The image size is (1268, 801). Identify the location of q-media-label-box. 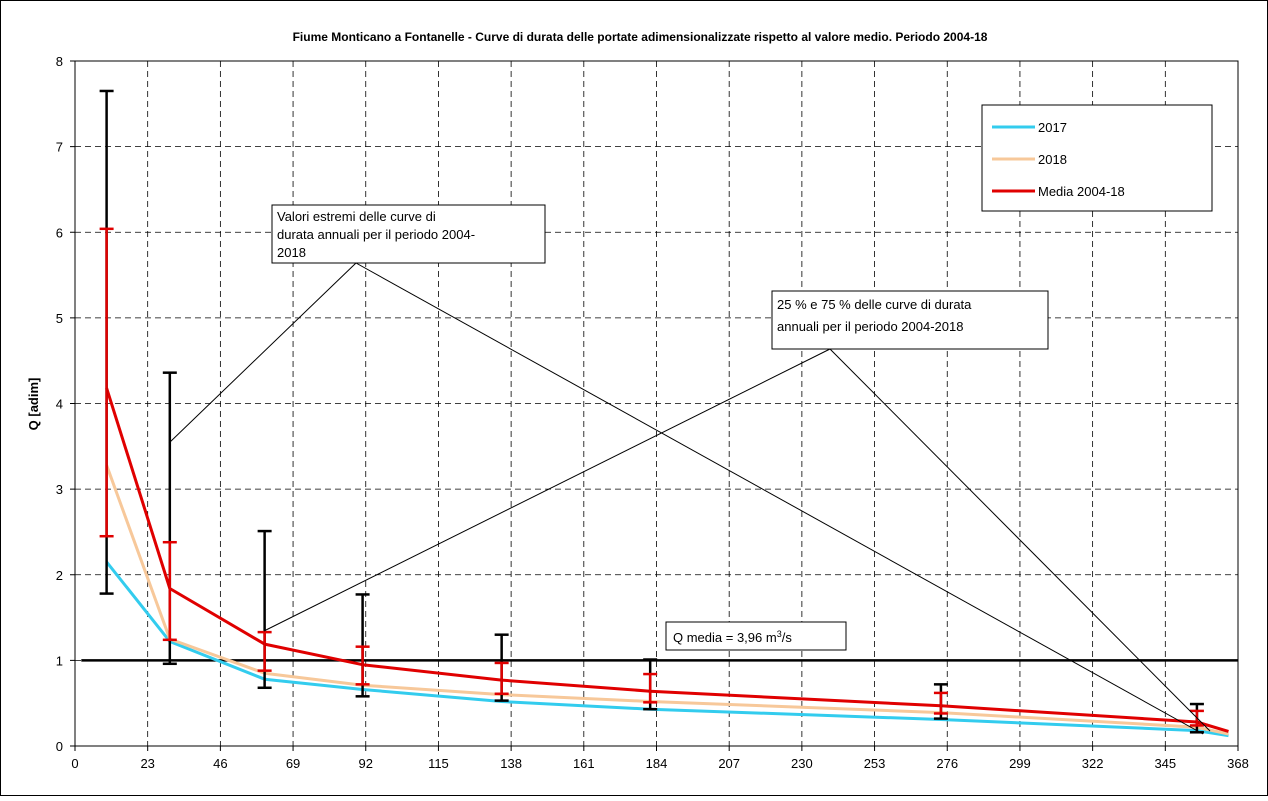
(756, 636).